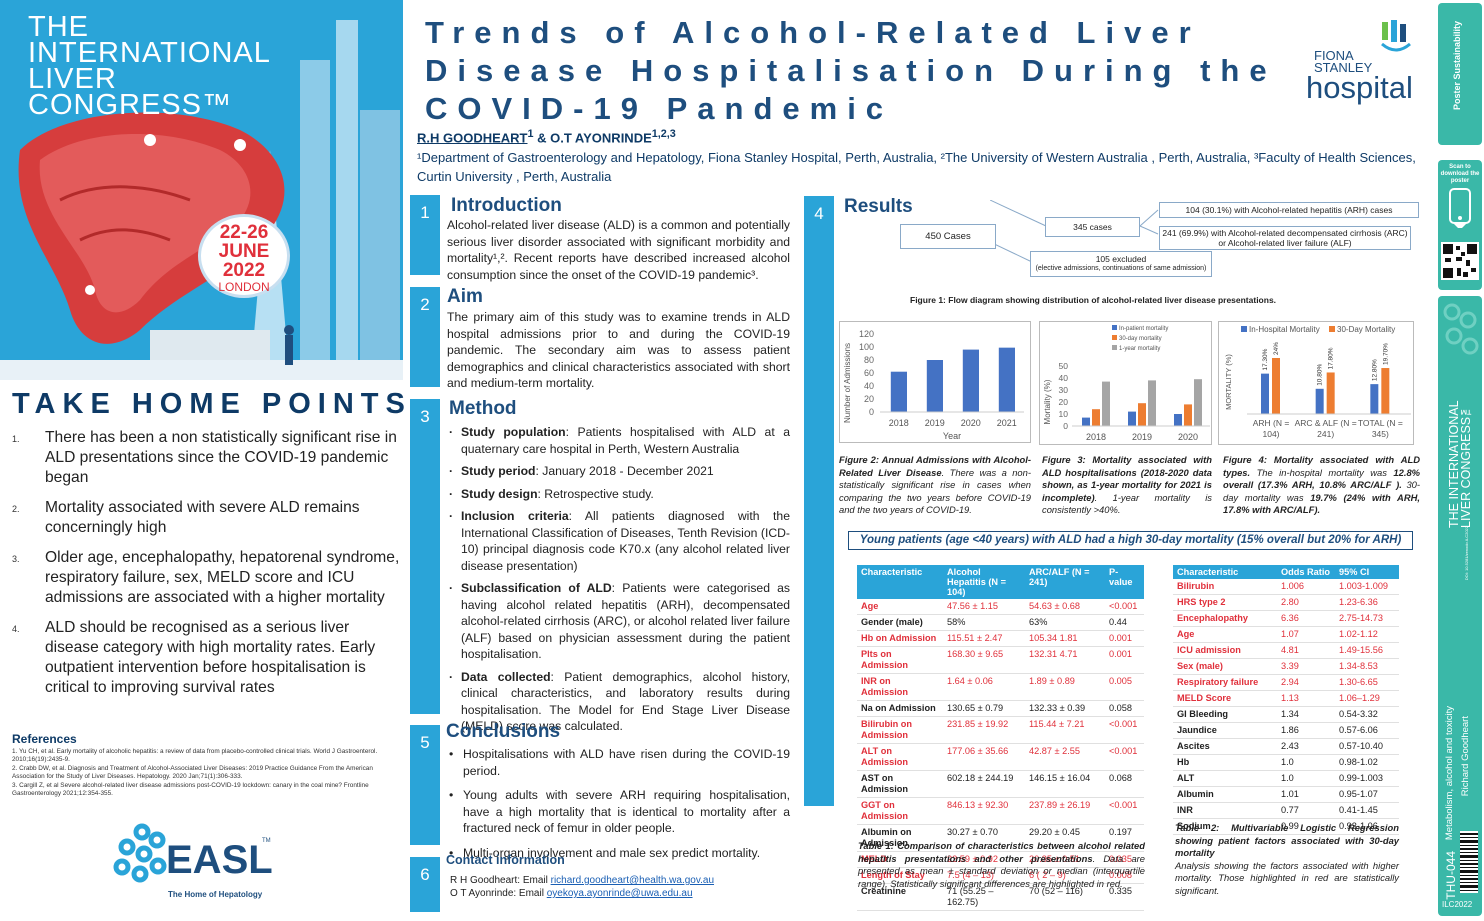 The height and width of the screenshot is (921, 1484). I want to click on flow-connectors, so click(1074, 231).